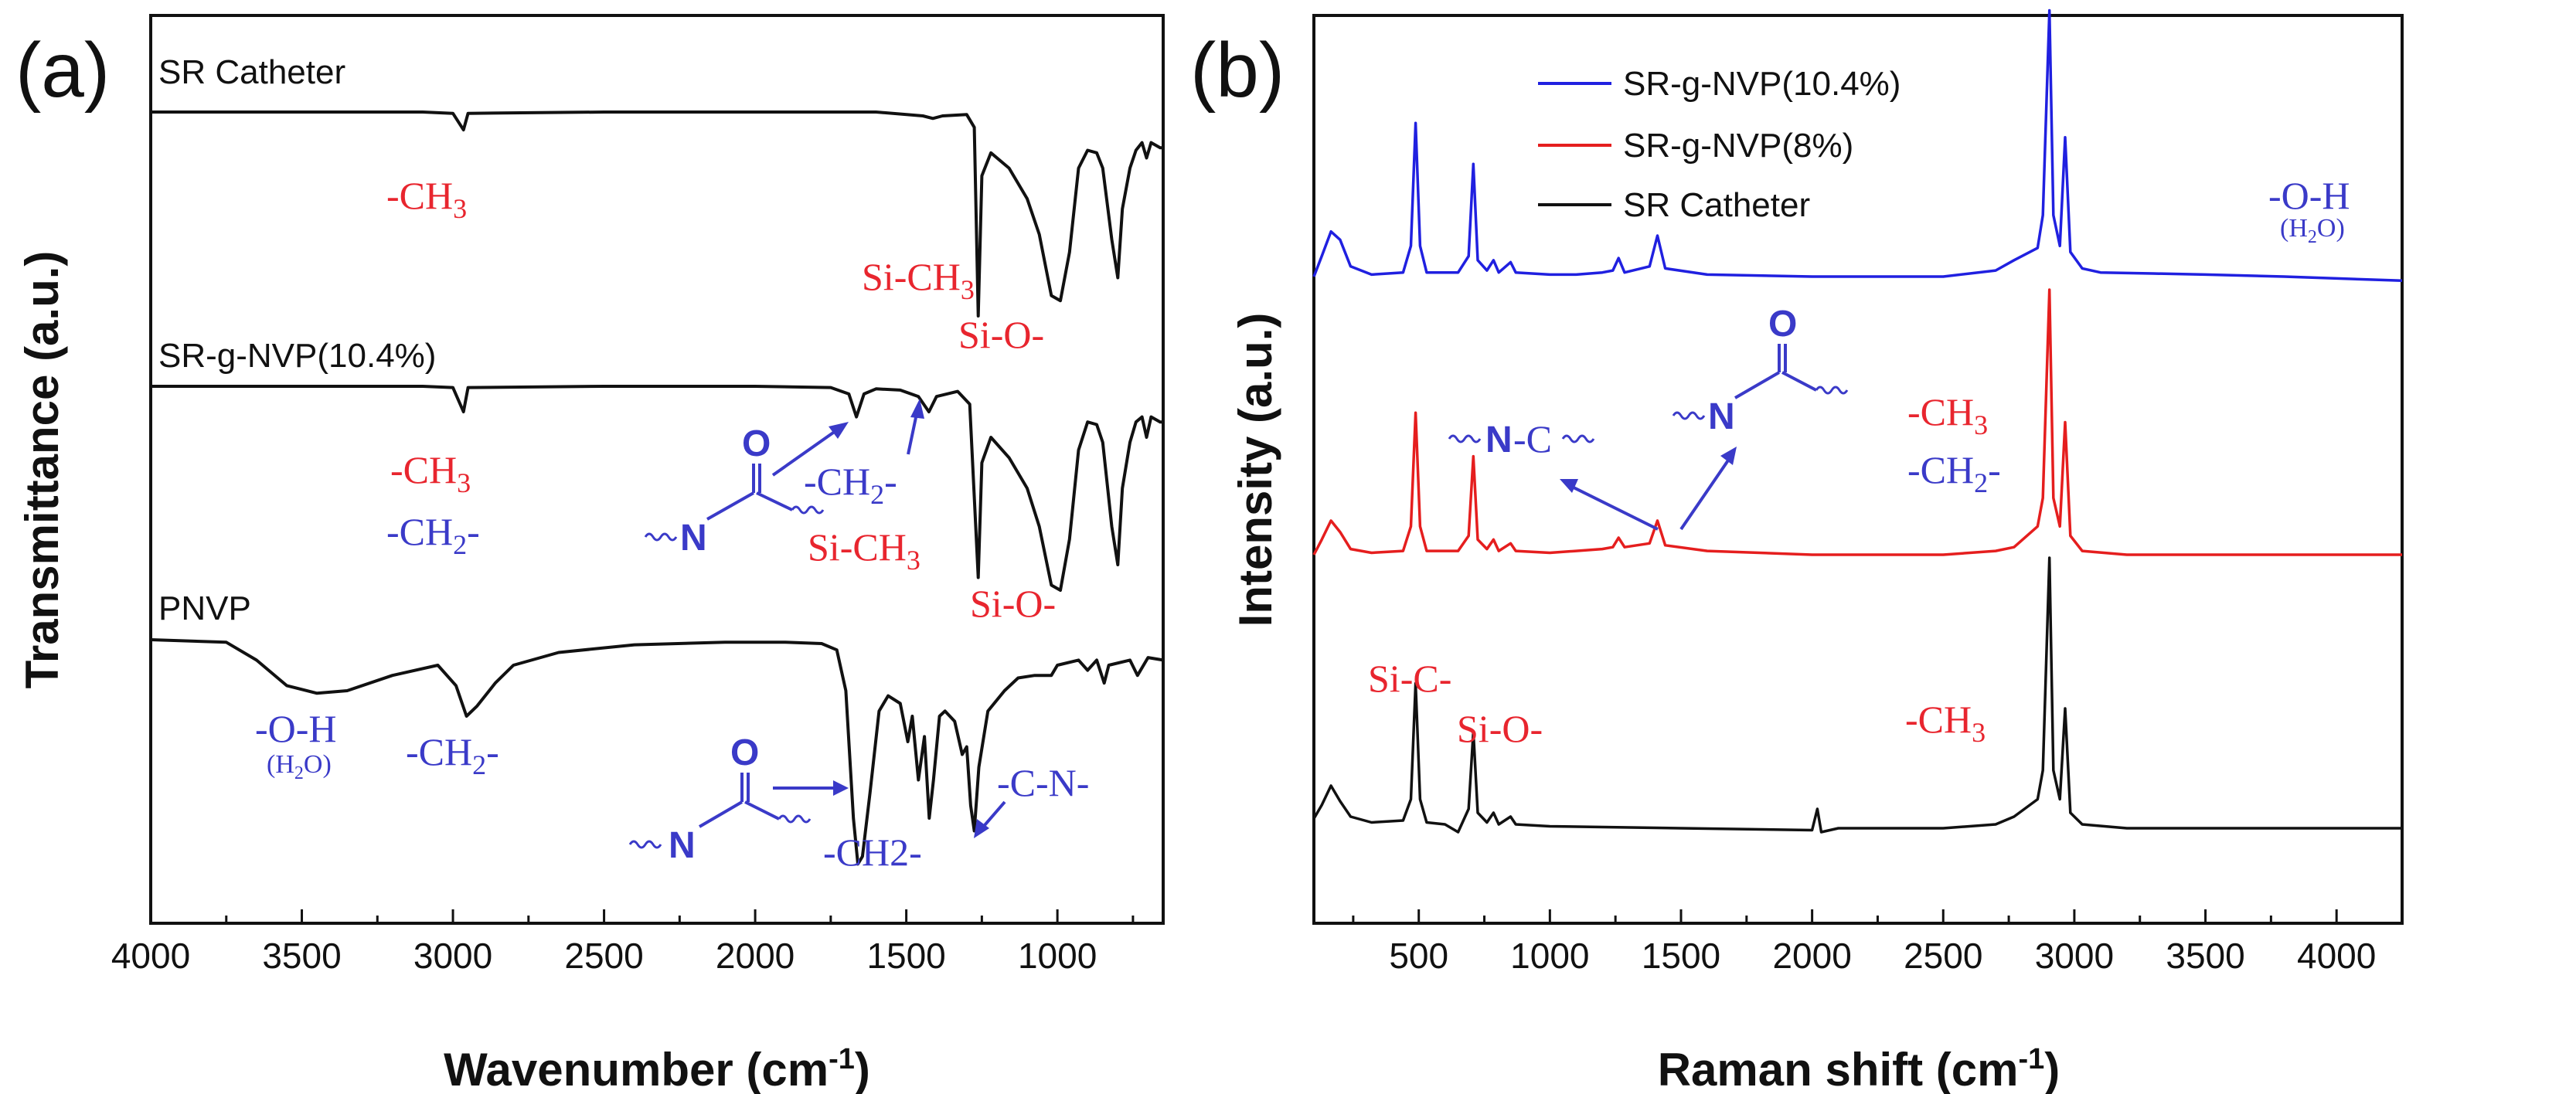  Describe the element at coordinates (1832, 390) in the screenshot. I see `amide-b-wave2` at that location.